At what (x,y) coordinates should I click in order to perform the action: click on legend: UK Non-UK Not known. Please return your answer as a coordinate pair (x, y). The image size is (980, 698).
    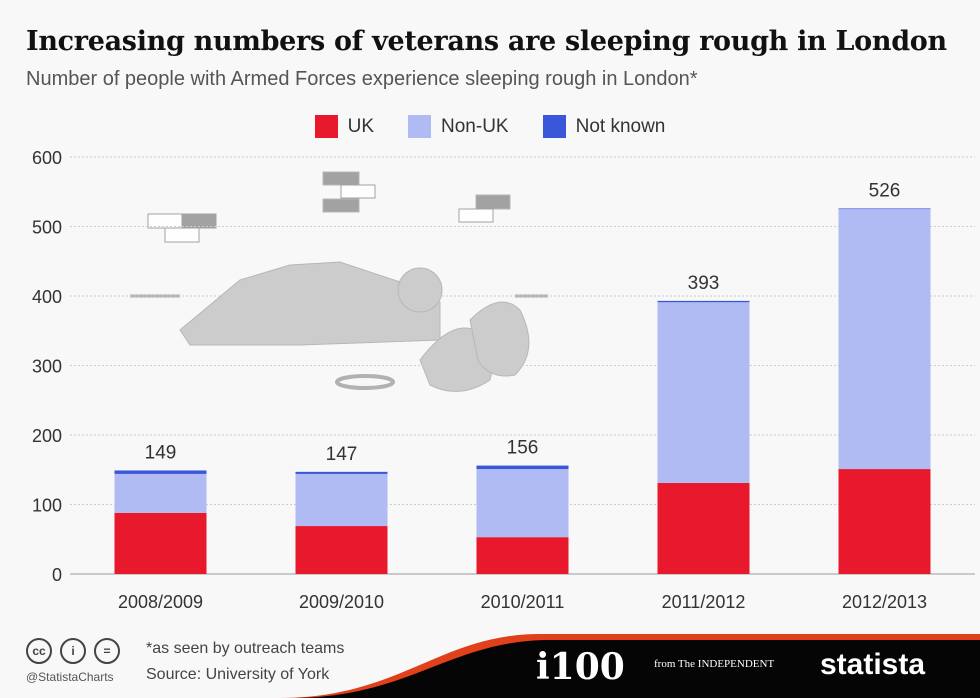
    Looking at the image, I should click on (490, 126).